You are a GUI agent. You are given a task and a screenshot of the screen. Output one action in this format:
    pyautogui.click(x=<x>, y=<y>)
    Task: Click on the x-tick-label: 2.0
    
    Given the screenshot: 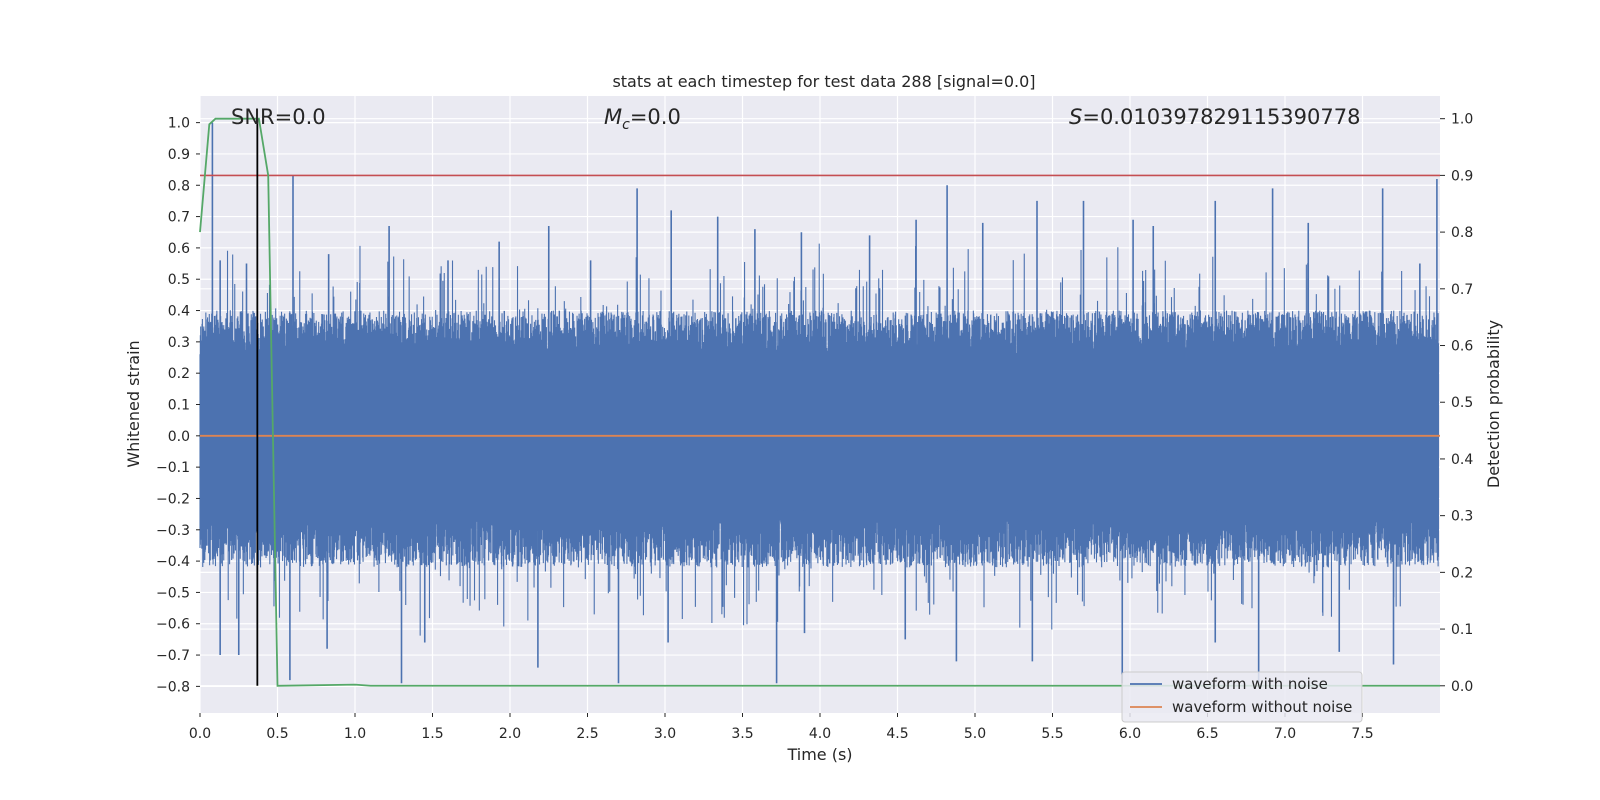 What is the action you would take?
    pyautogui.click(x=510, y=734)
    